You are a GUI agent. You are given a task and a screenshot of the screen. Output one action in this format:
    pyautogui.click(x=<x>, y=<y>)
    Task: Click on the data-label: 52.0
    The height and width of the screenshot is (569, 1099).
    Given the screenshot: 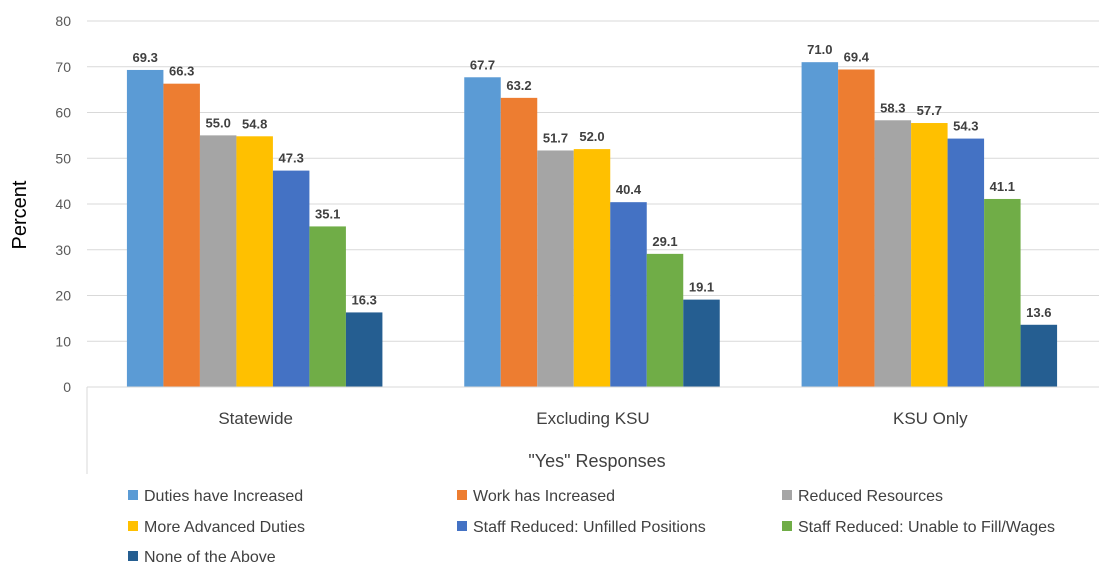 What is the action you would take?
    pyautogui.click(x=591, y=136)
    